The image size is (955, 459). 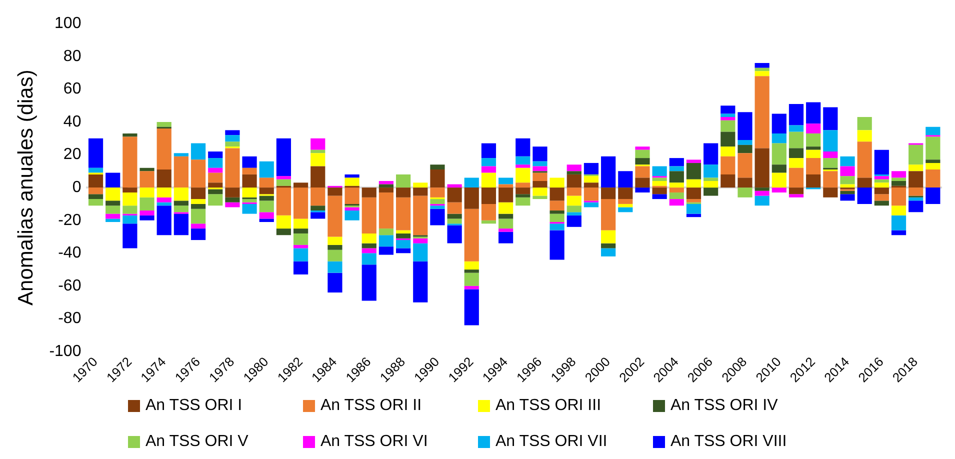 What do you see at coordinates (374, 442) in the screenshot?
I see `legend-label: An TSS ORI VI` at bounding box center [374, 442].